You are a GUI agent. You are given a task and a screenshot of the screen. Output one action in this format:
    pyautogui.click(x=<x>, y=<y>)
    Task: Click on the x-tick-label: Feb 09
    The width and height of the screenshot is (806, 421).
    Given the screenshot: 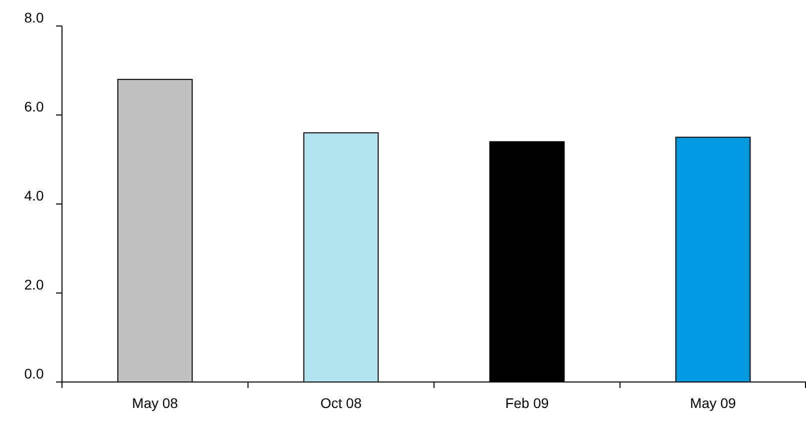 What is the action you would take?
    pyautogui.click(x=527, y=403)
    